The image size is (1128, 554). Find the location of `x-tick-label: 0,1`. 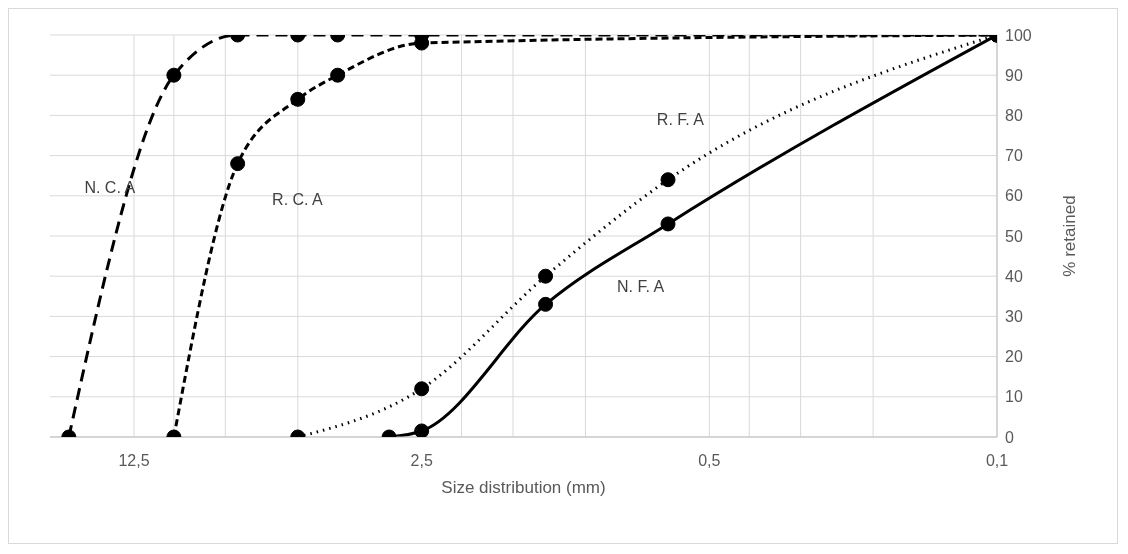

x-tick-label: 0,1 is located at coordinates (997, 461).